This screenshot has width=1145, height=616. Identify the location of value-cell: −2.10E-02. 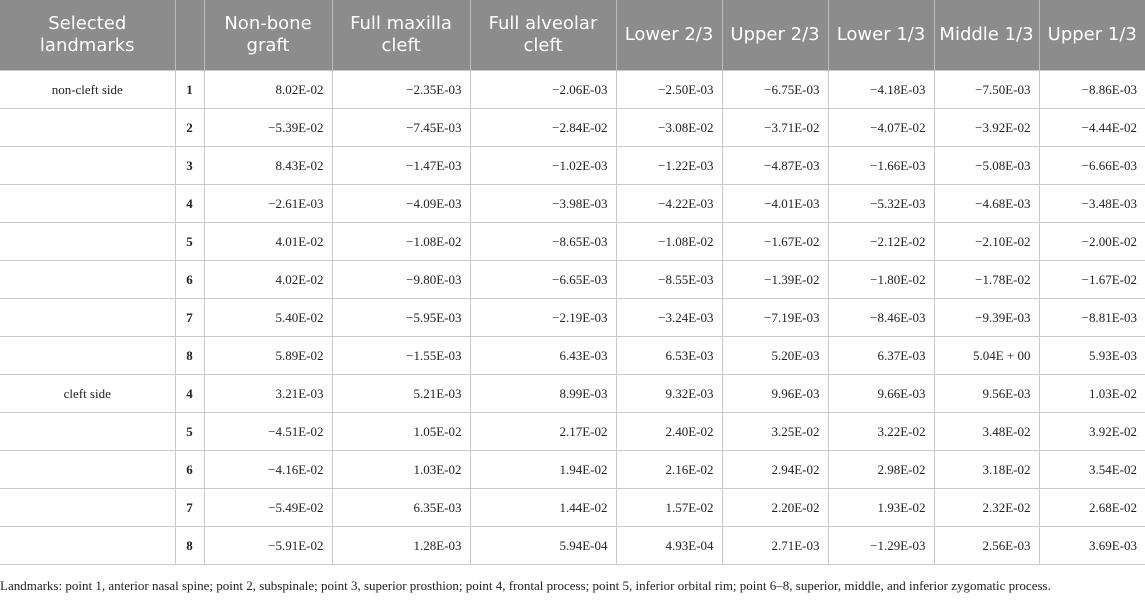
(986, 241).